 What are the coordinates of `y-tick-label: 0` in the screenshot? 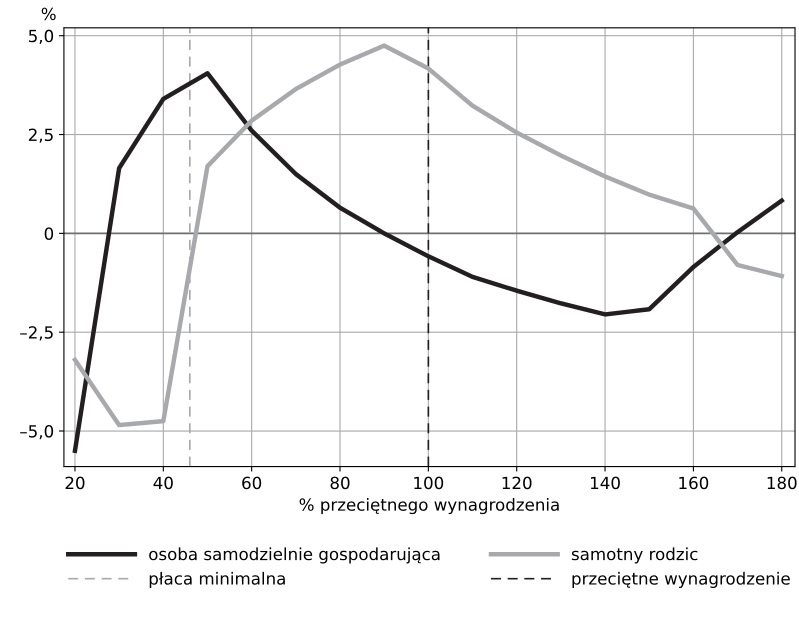 It's located at (49, 233).